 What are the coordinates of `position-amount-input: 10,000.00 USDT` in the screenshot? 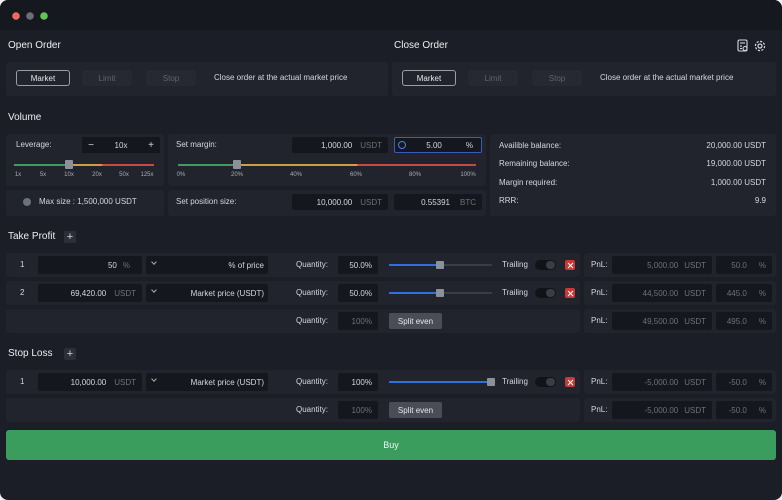 It's located at (340, 202).